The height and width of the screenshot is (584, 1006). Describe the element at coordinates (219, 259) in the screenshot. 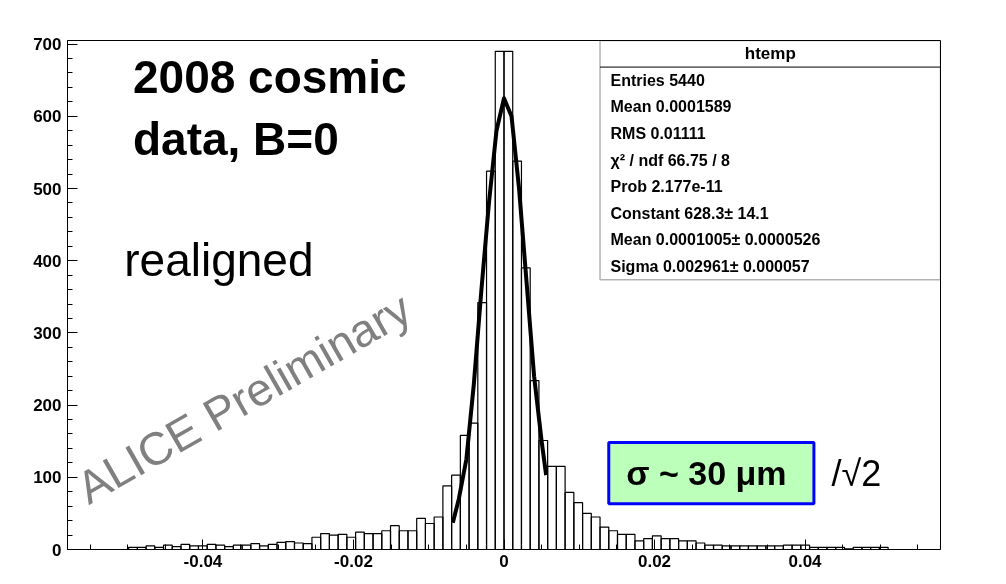

I see `annotation: realigned` at that location.